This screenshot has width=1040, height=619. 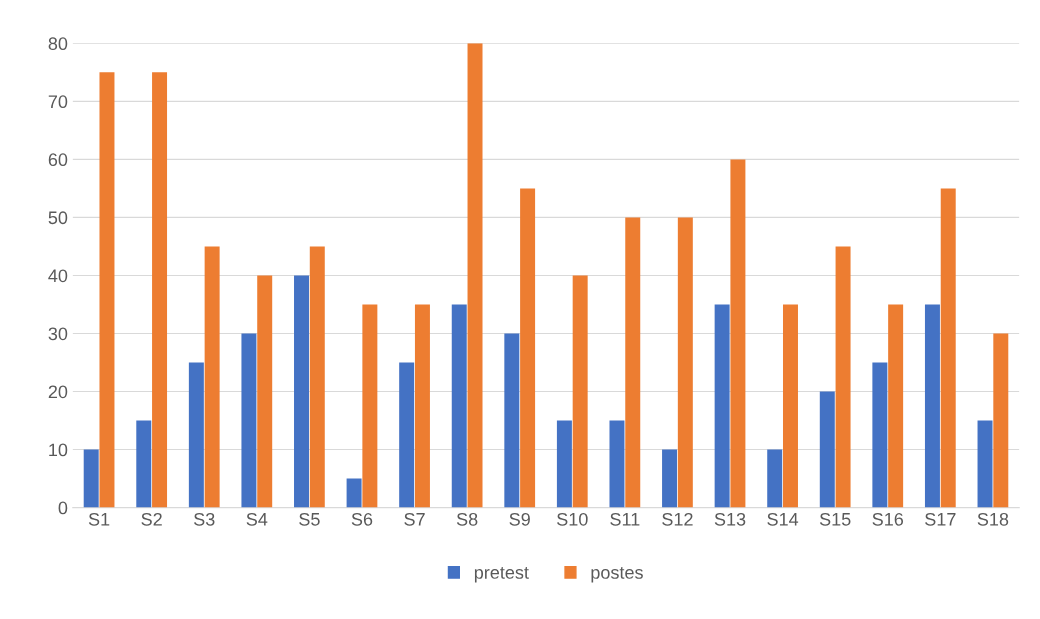 I want to click on x-tick-label: S3, so click(x=204, y=519).